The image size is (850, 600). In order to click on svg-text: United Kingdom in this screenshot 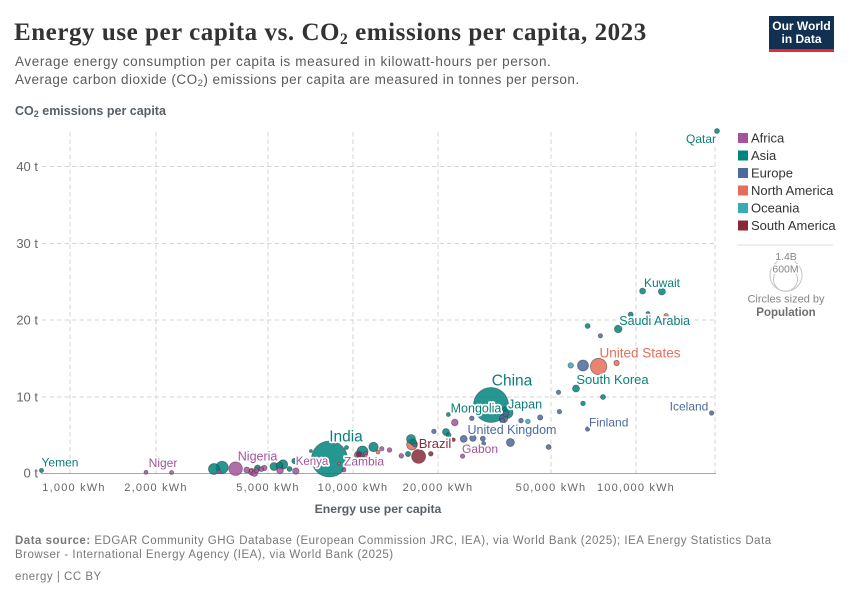, I will do `click(512, 430)`.